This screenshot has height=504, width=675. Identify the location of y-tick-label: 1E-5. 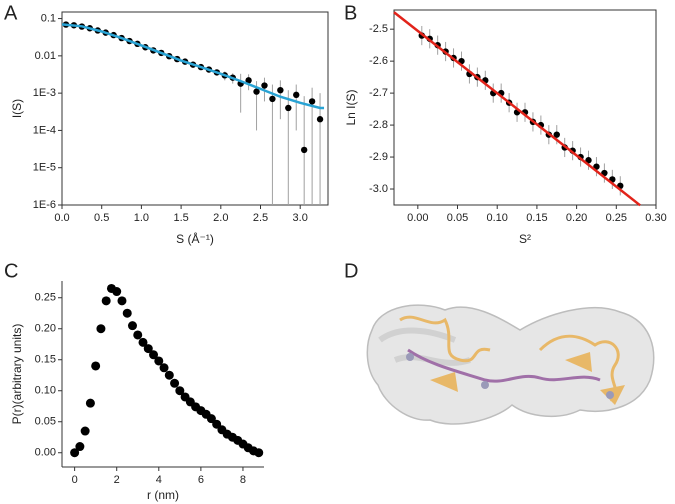
(44, 168).